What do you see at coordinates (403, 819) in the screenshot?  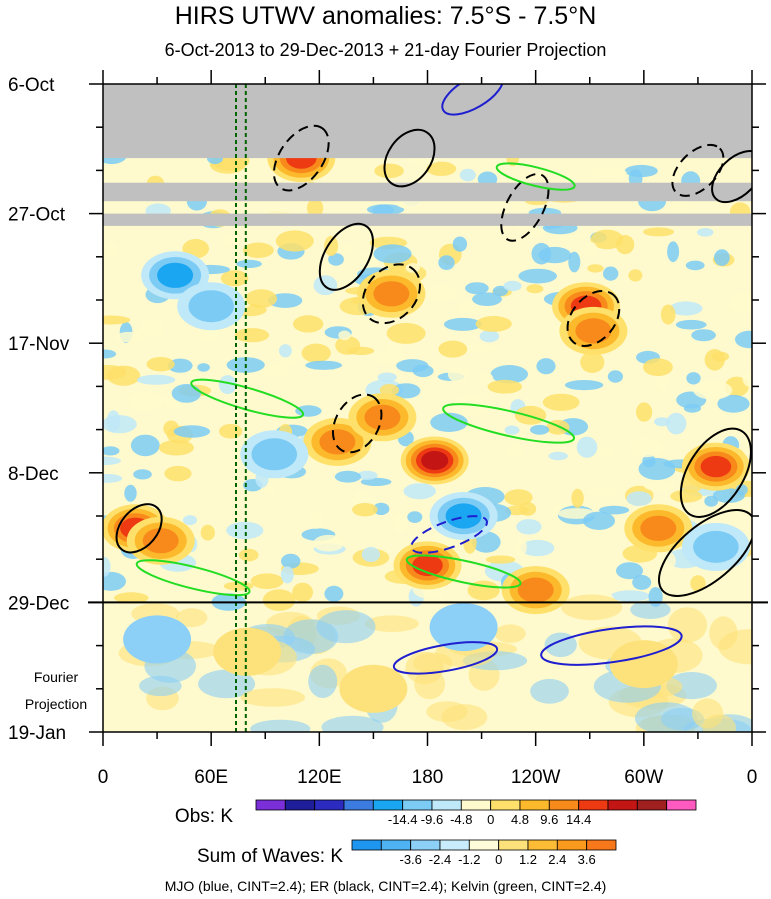 I see `obs-colorbar-tick-label: -14.4` at bounding box center [403, 819].